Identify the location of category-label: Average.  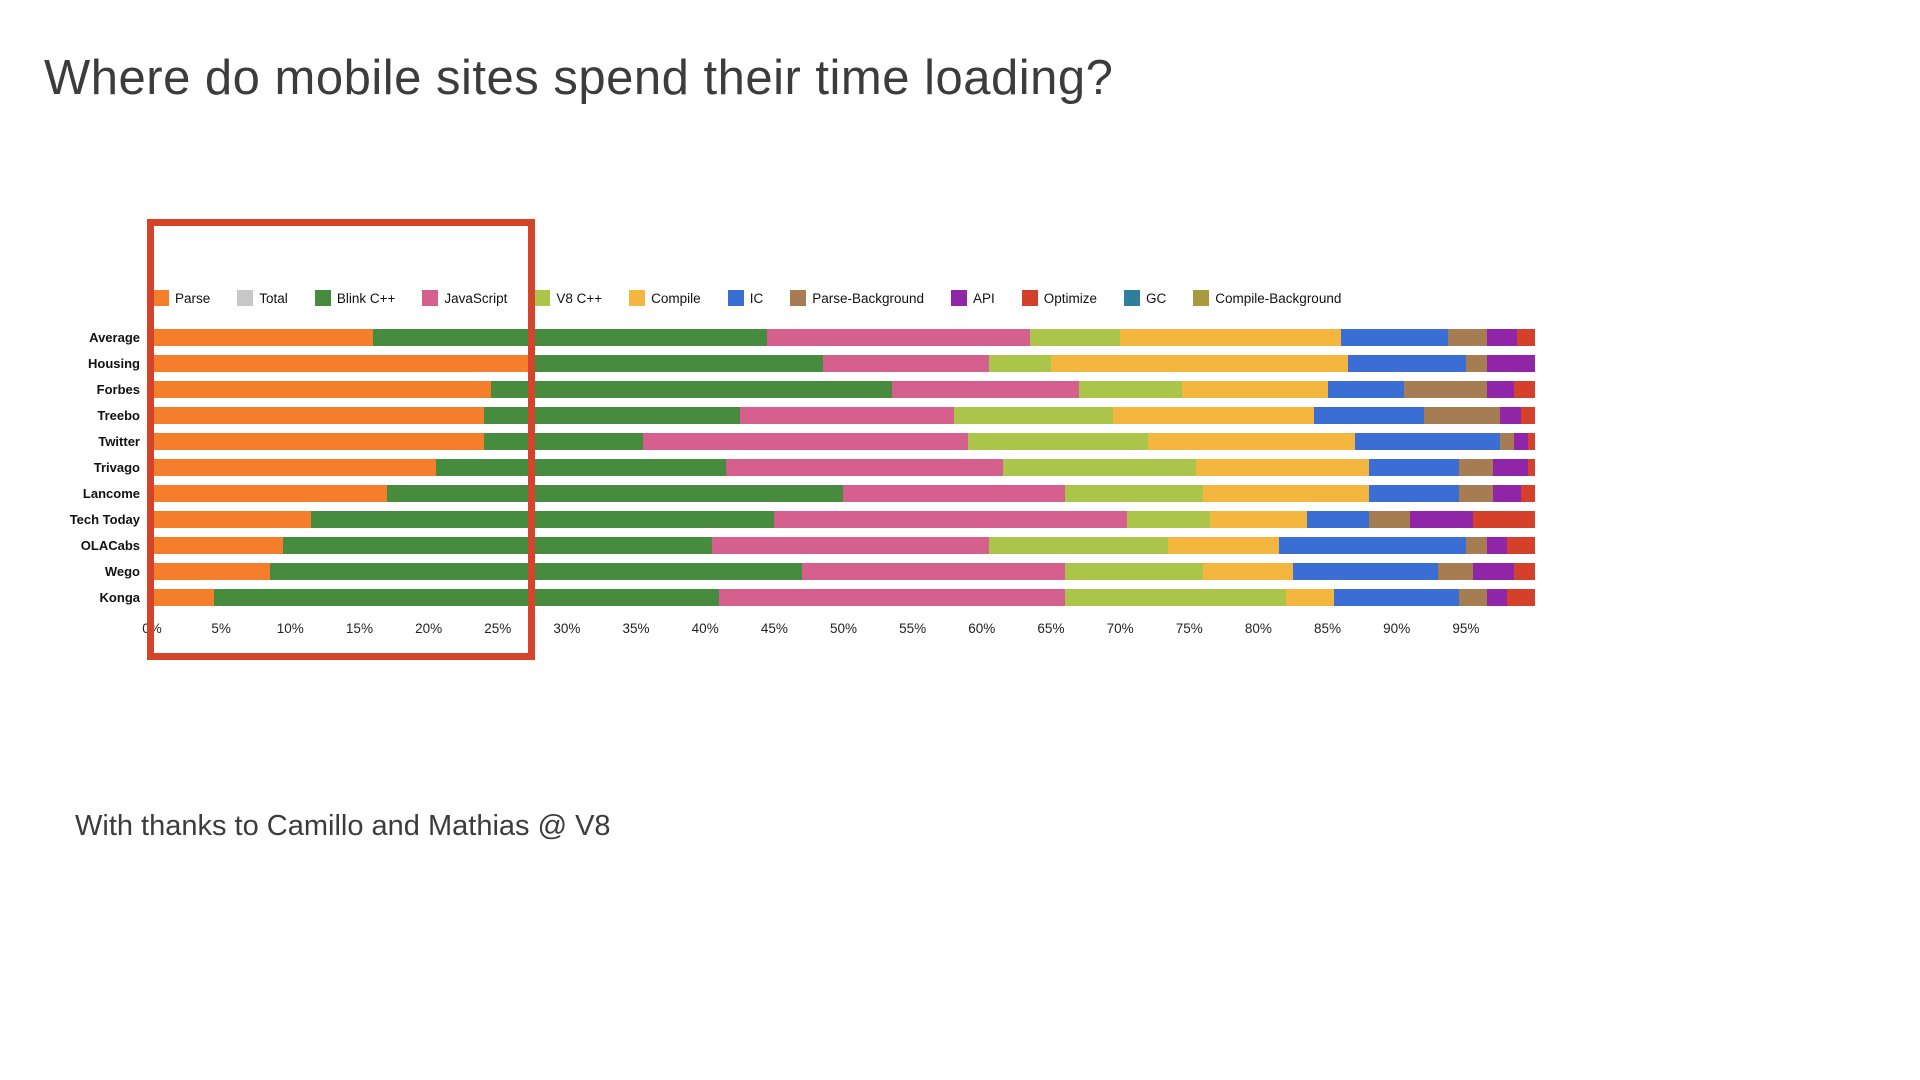
(114, 337).